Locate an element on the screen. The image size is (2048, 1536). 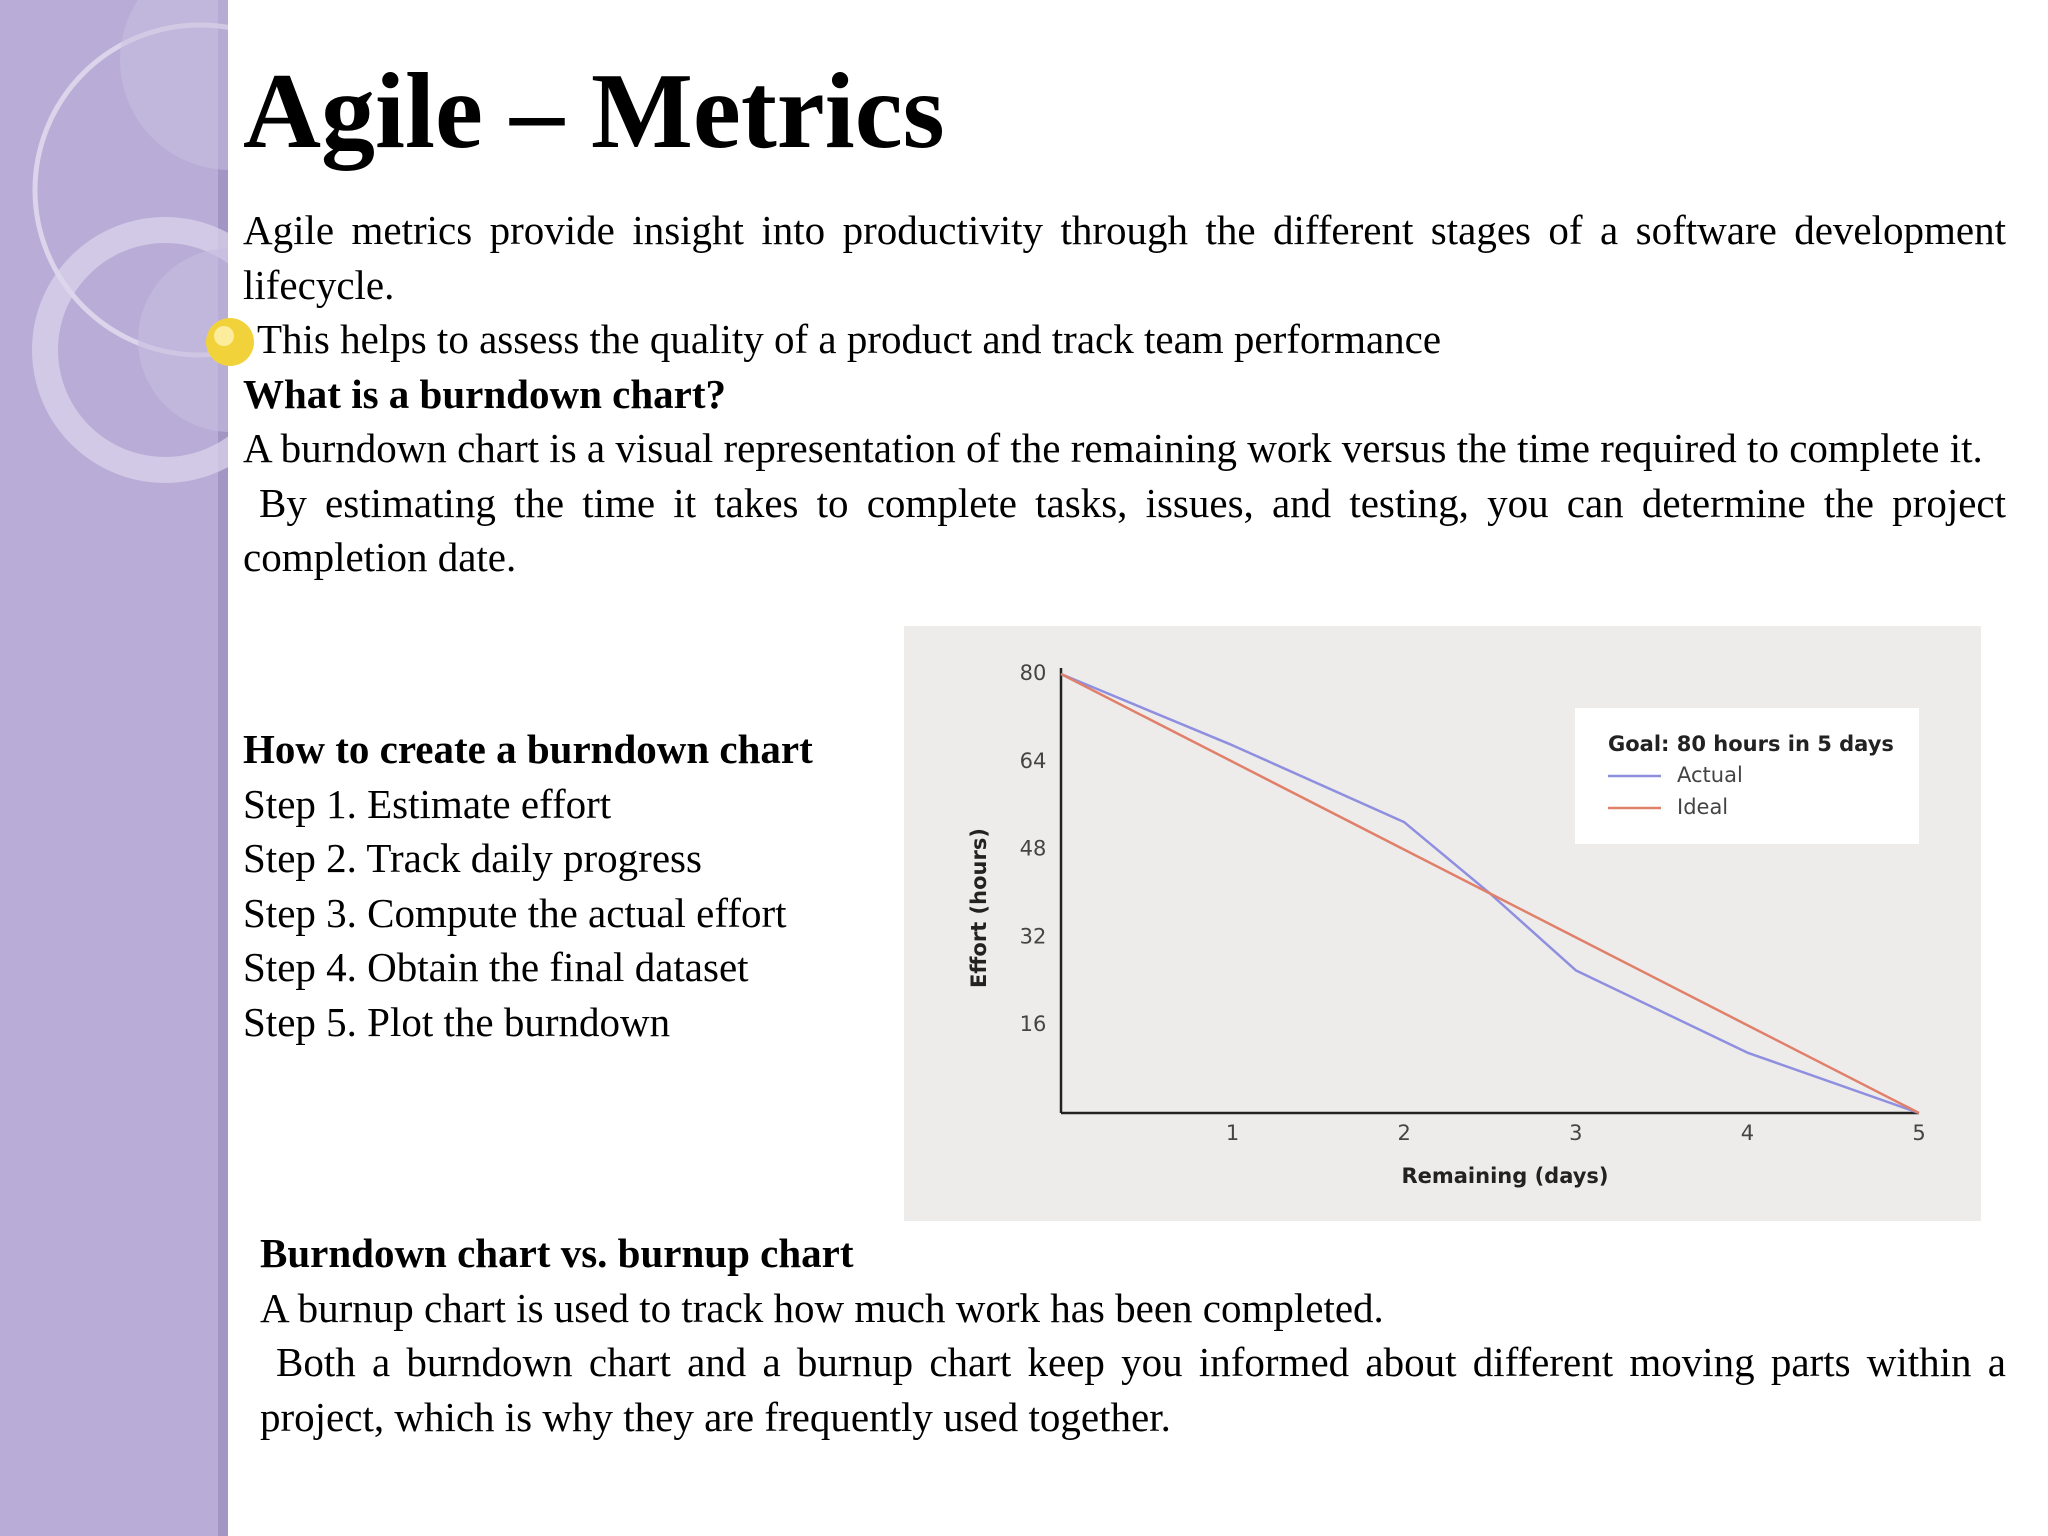
legend-label: Actual is located at coordinates (1710, 775).